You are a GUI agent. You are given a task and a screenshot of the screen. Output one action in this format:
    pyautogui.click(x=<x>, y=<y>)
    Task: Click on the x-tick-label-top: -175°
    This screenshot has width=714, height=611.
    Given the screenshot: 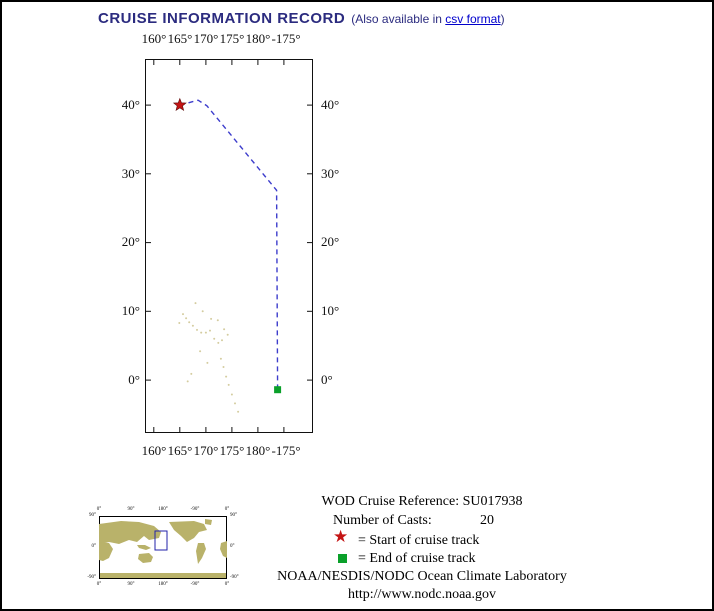 What is the action you would take?
    pyautogui.click(x=286, y=38)
    